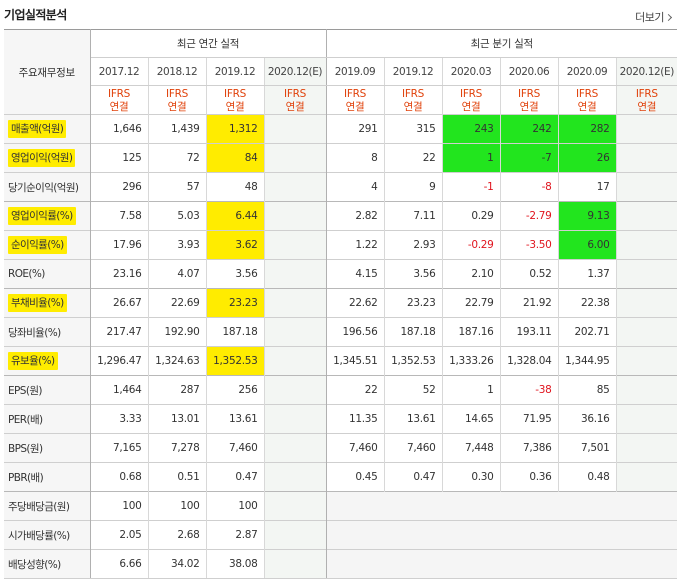 This screenshot has width=685, height=584. Describe the element at coordinates (595, 303) in the screenshot. I see `quarter-value: 22.38` at that location.